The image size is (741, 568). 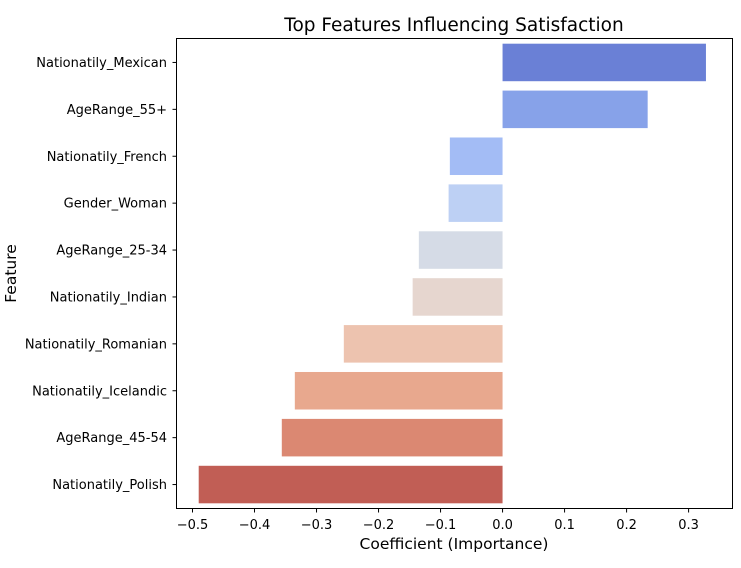 What do you see at coordinates (11, 273) in the screenshot?
I see `y-axis-label: Feature` at bounding box center [11, 273].